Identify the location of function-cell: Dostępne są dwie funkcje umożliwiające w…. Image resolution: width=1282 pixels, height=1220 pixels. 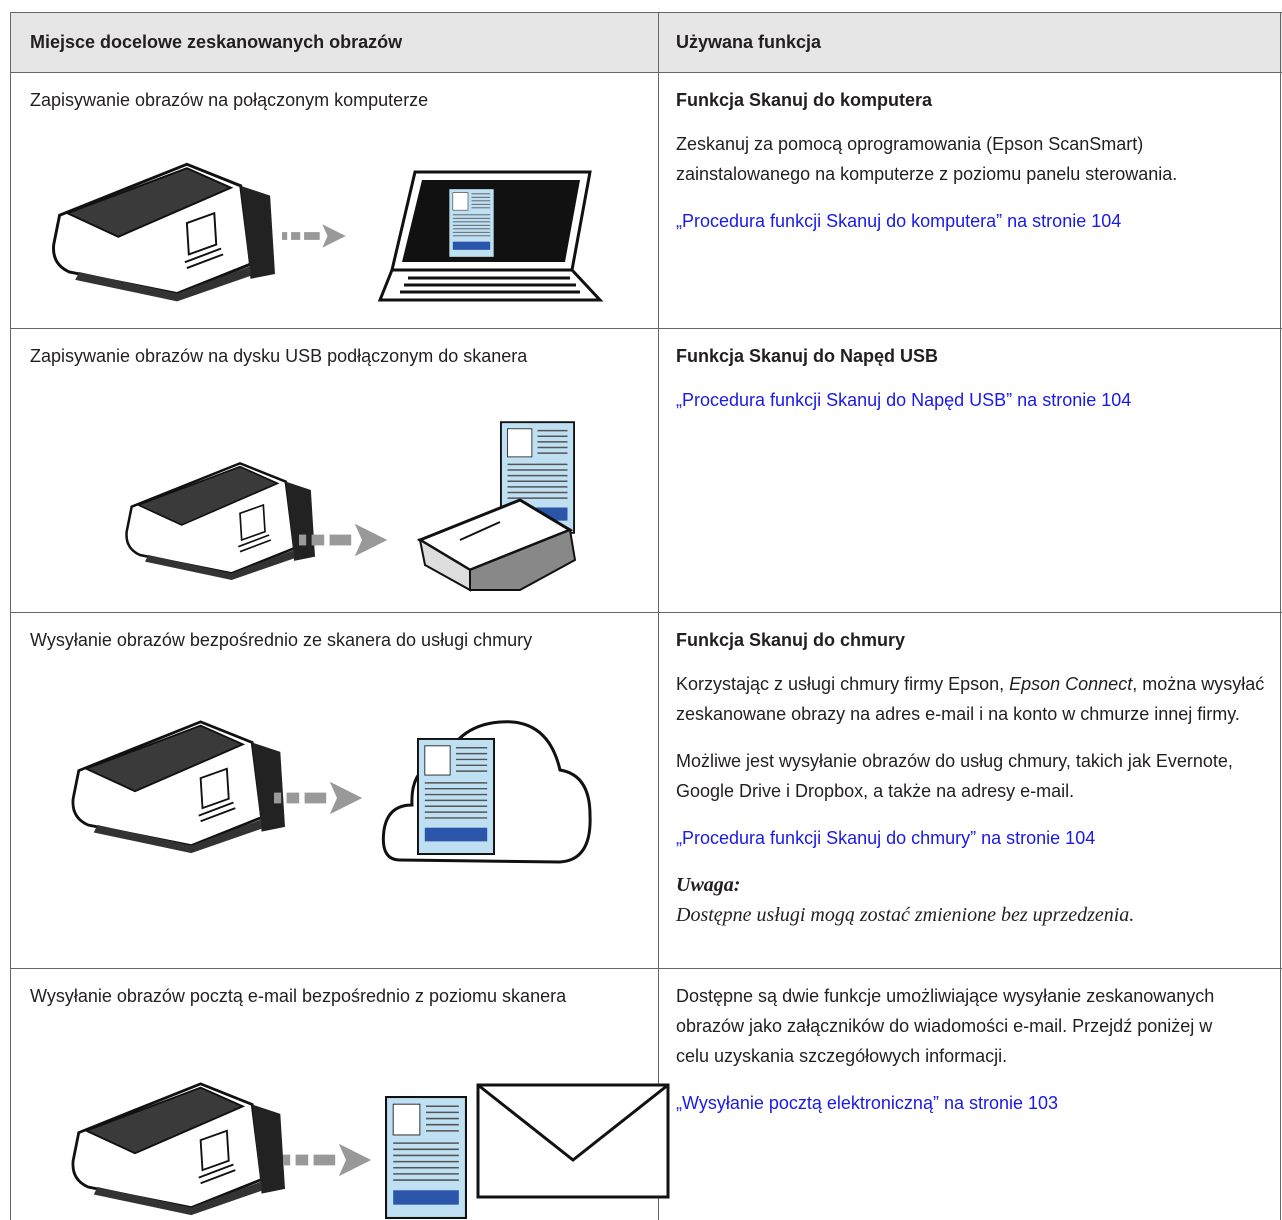
(956, 1049).